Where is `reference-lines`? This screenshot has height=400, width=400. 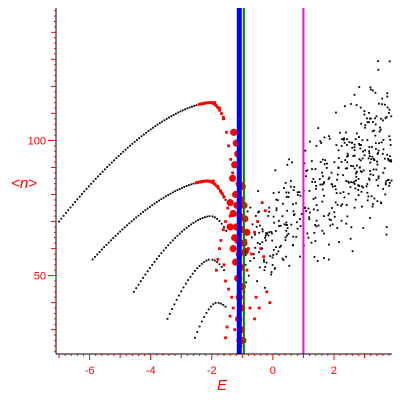 reference-lines is located at coordinates (270, 181).